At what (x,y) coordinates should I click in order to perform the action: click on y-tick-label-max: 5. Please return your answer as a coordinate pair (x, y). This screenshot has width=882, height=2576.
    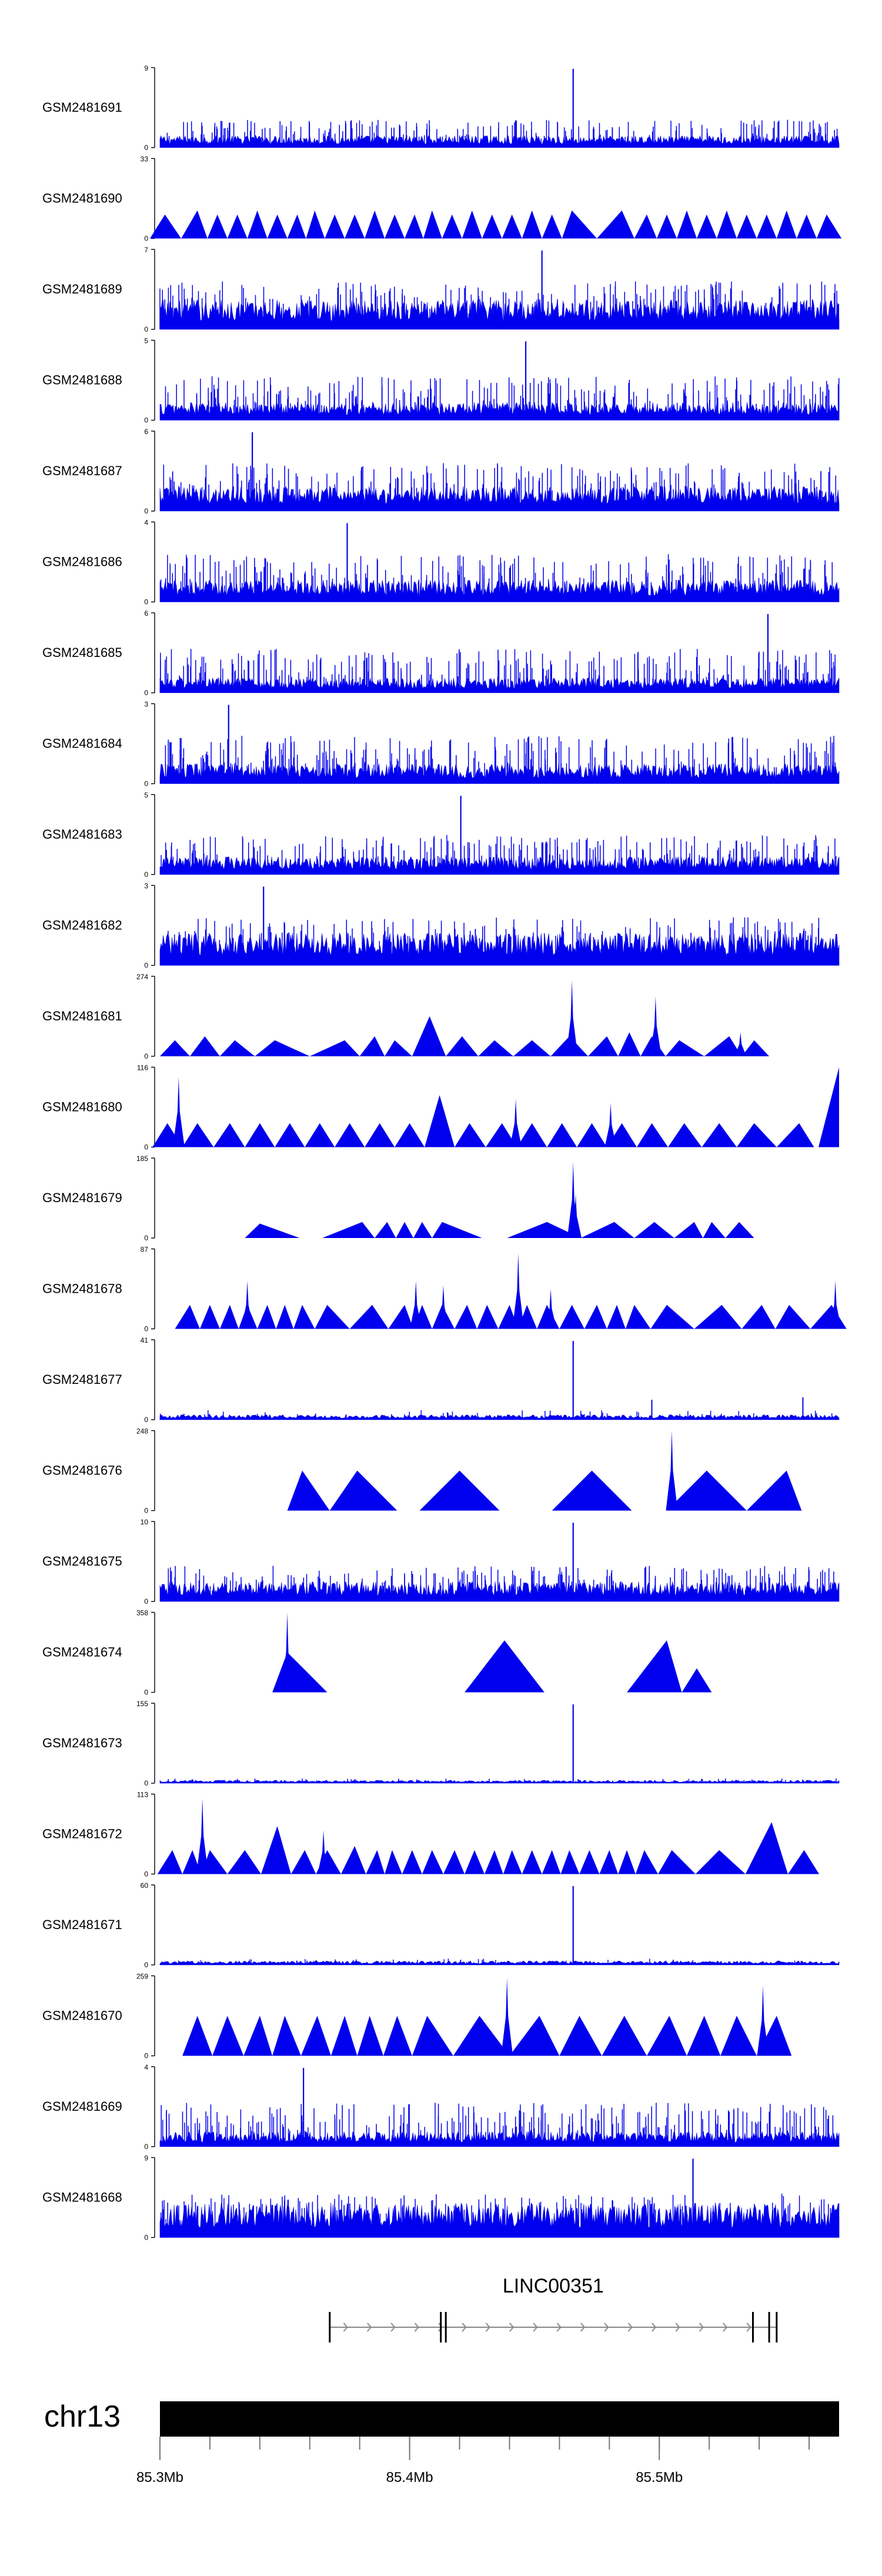
    Looking at the image, I should click on (146, 795).